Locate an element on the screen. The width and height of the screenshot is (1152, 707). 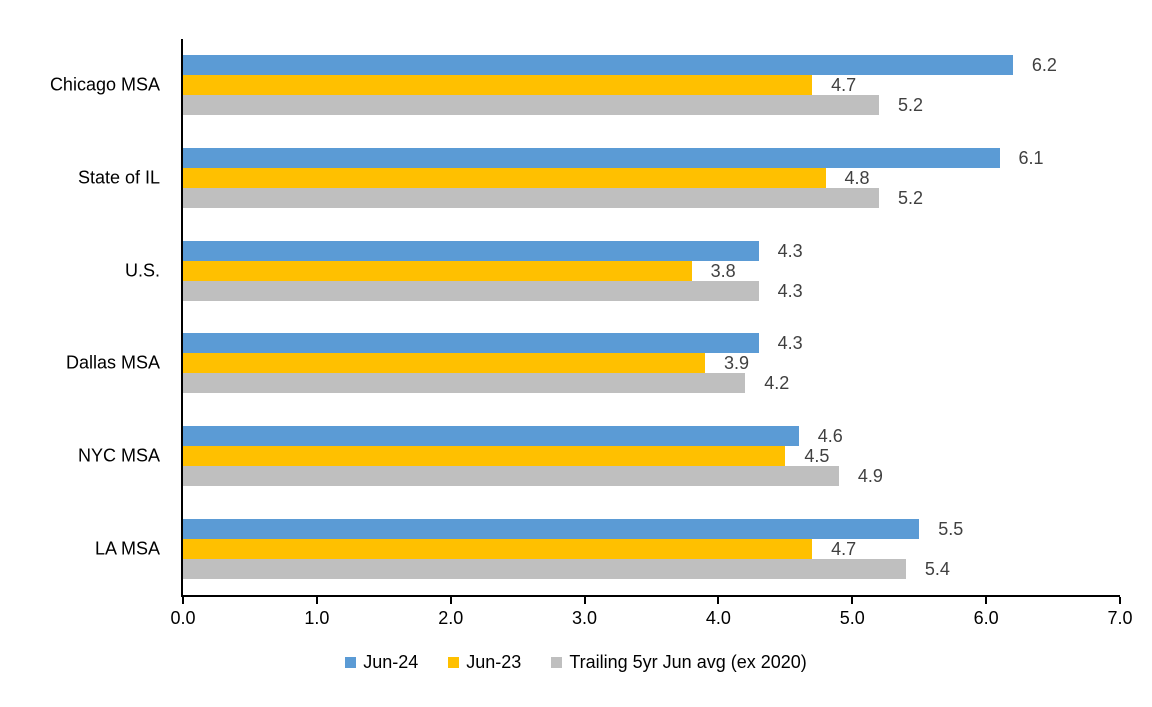
bar-trailing-5yr-jun-avg-ex-2020-la-msa: 5.4 is located at coordinates (566, 568).